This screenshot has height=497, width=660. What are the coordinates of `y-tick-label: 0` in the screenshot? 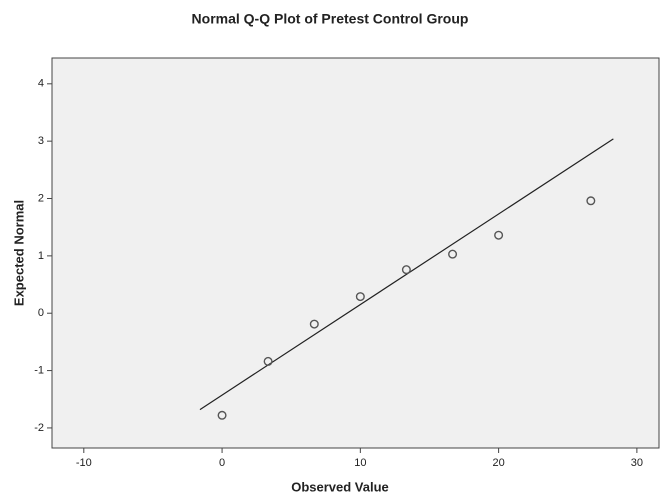 It's located at (41, 313).